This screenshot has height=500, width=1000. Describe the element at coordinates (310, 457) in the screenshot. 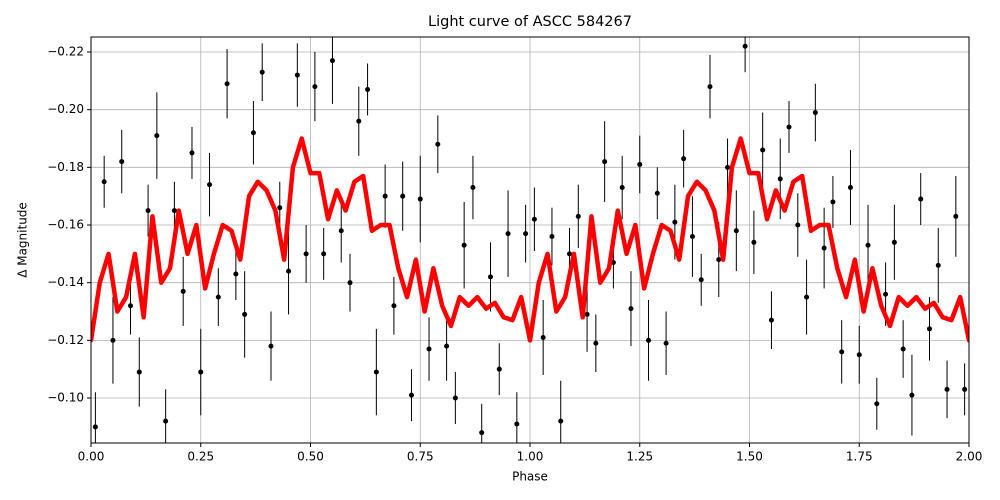

I see `x-tick-label: 0.50` at that location.